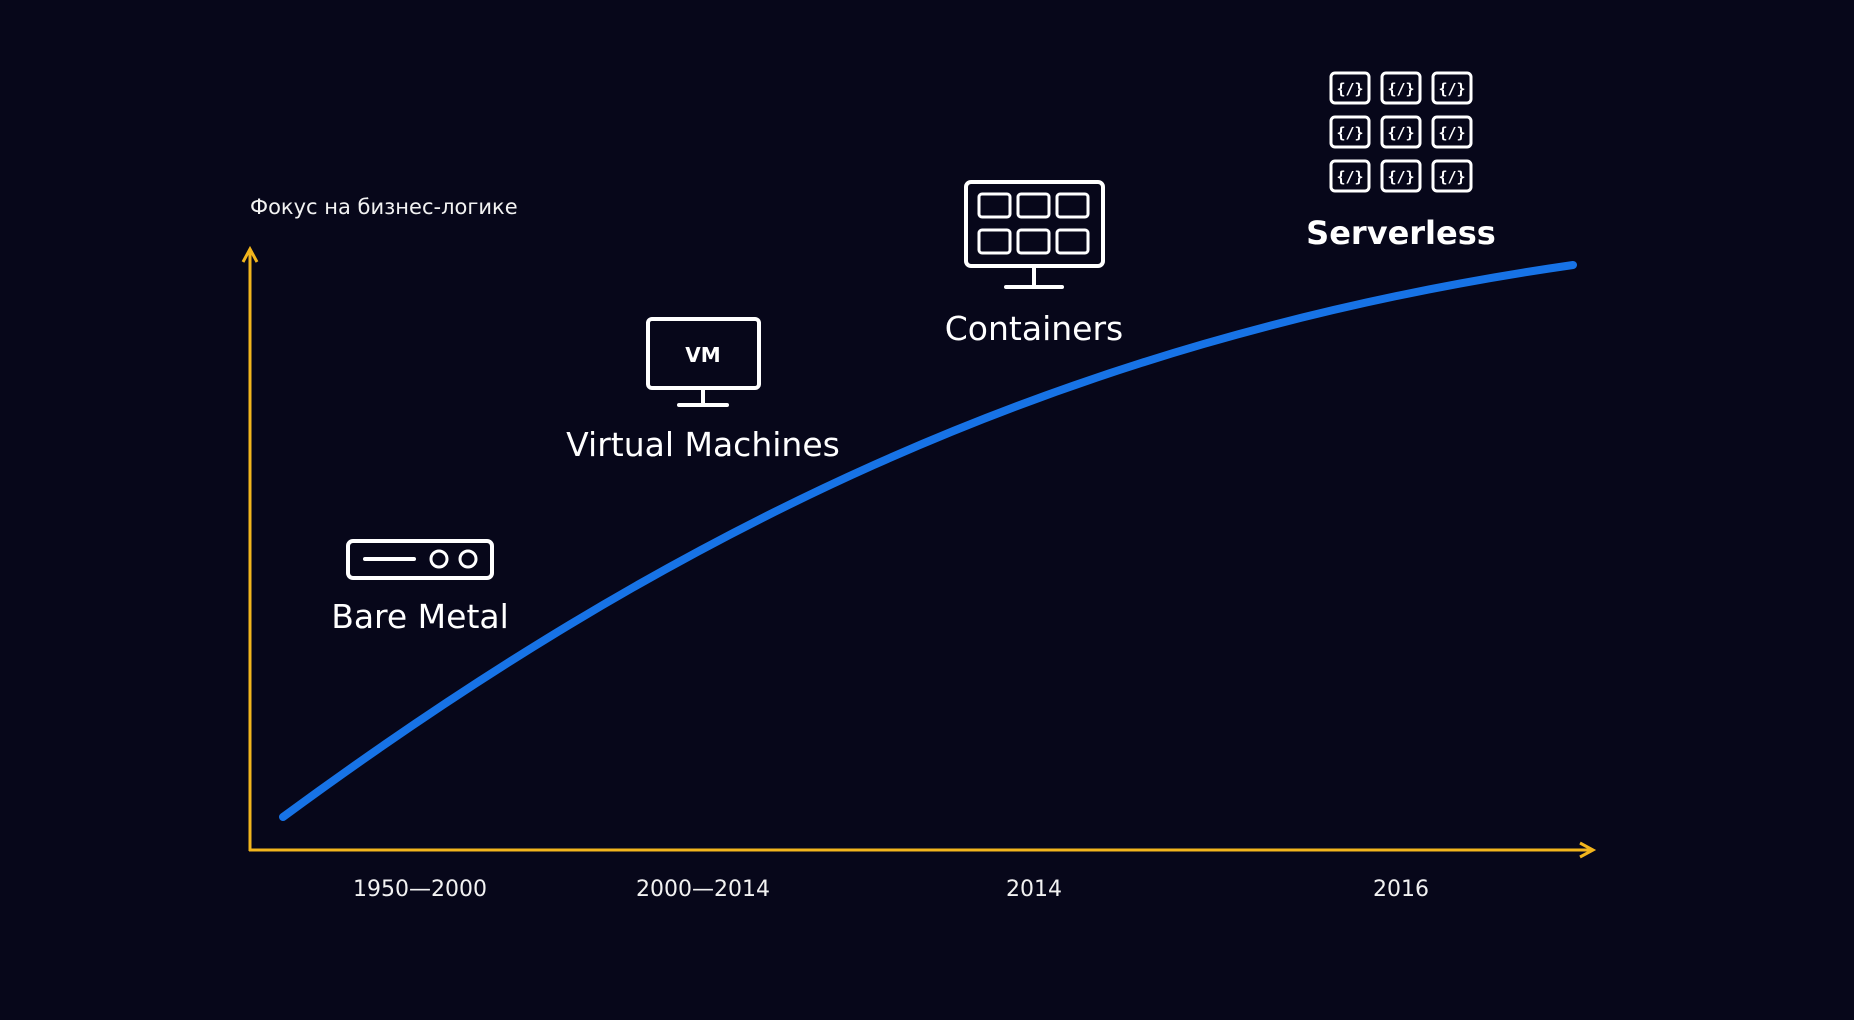 Image resolution: width=1854 pixels, height=1020 pixels. I want to click on server-rack-icon, so click(420, 559).